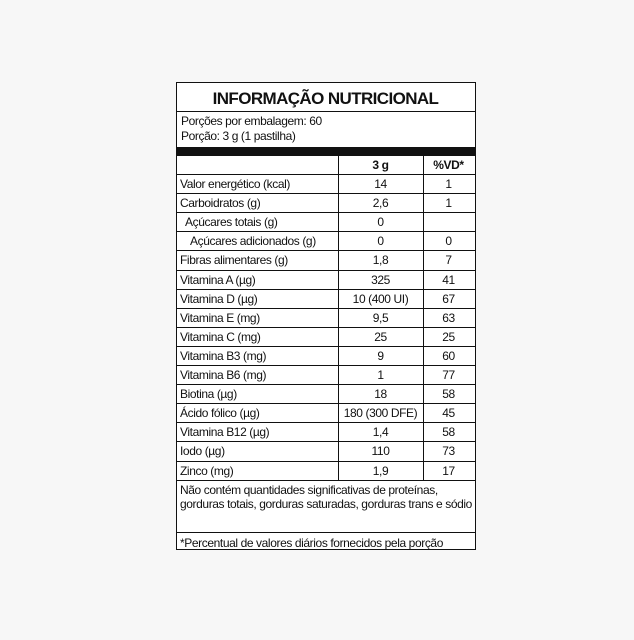 The width and height of the screenshot is (634, 640). I want to click on daily-value: 60, so click(448, 355).